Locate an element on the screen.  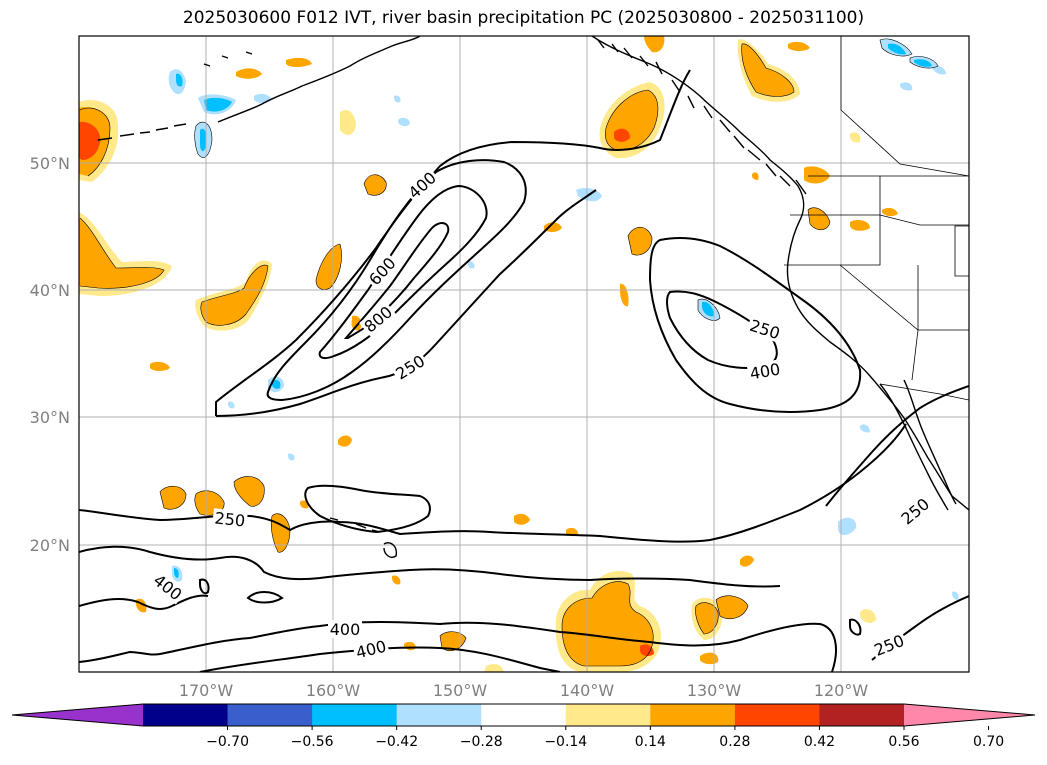
state-border is located at coordinates (915, 323).